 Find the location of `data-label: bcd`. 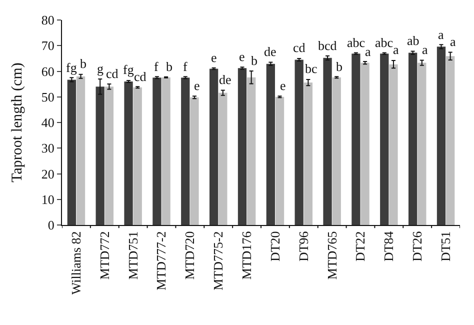

data-label: bcd is located at coordinates (328, 45).